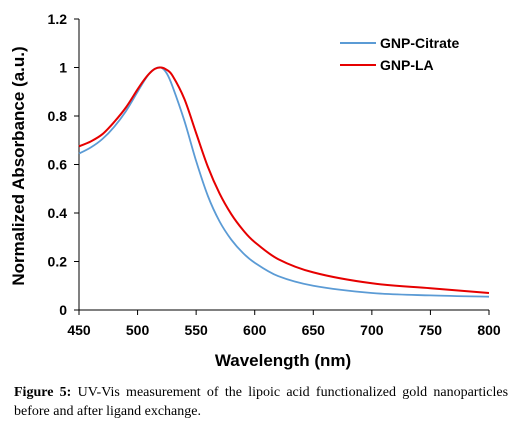 This screenshot has height=437, width=520. I want to click on y-tick-label: 0.8, so click(58, 116).